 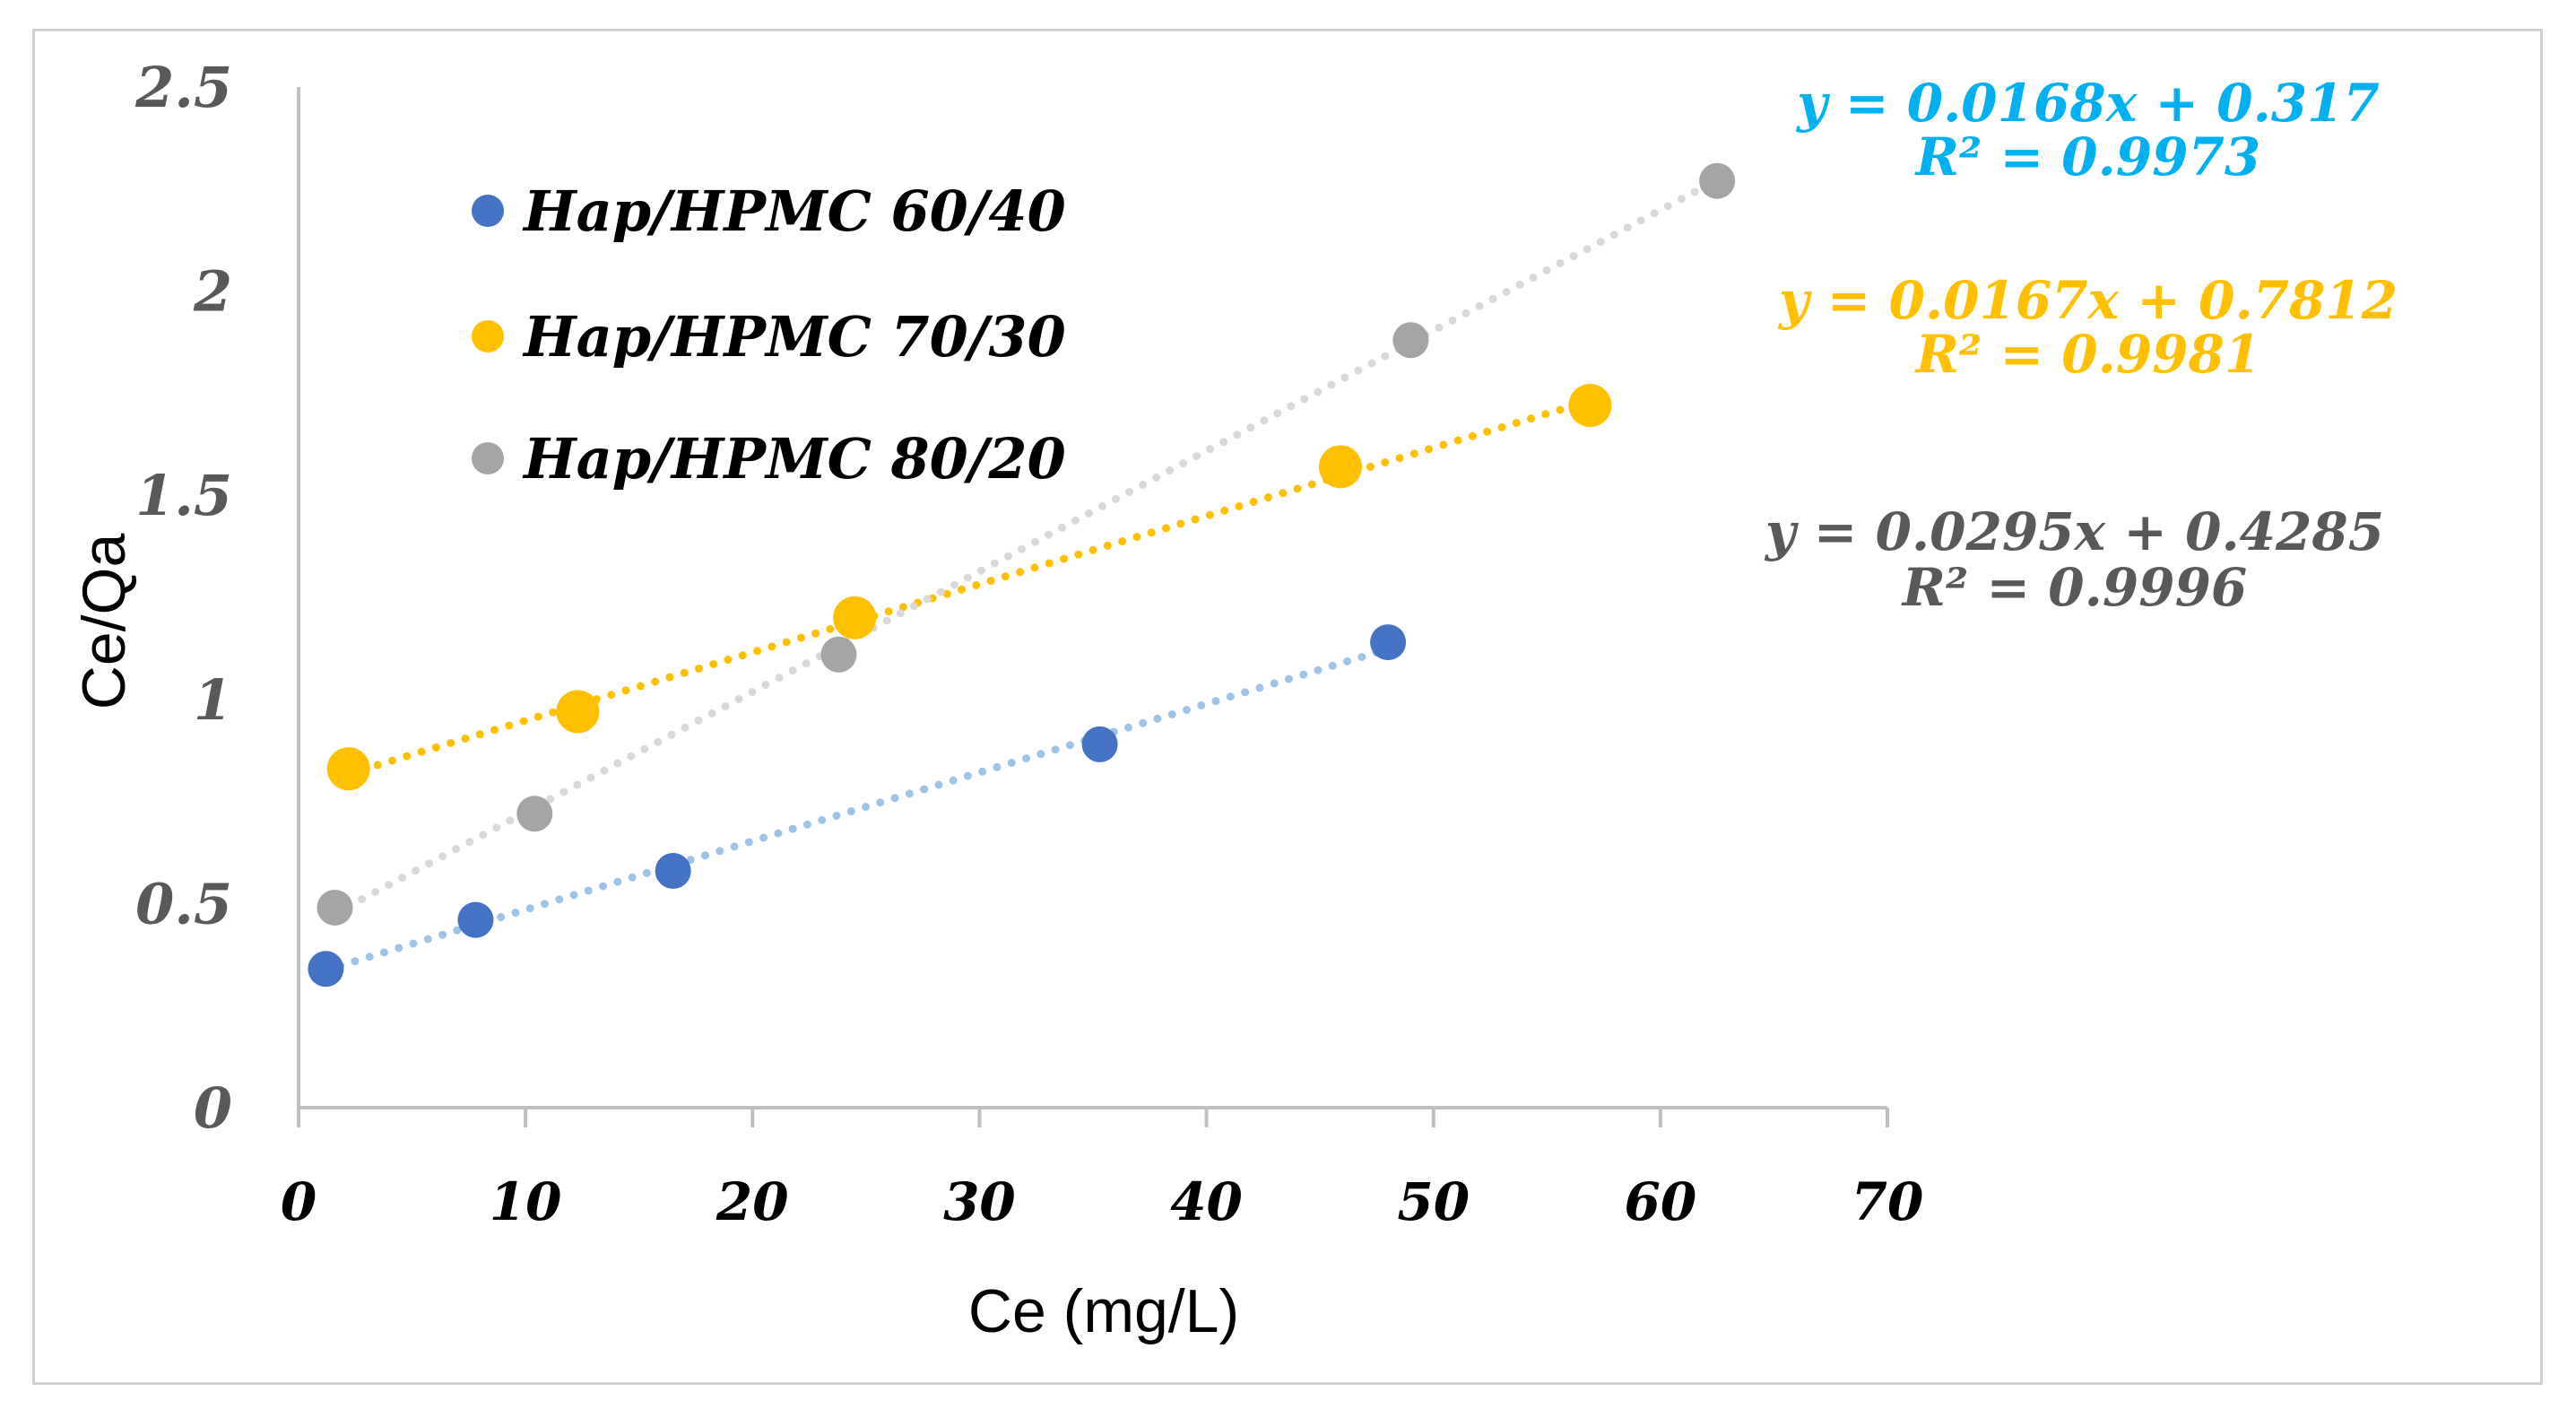 What do you see at coordinates (183, 87) in the screenshot?
I see `y-tick-label: 2.5` at bounding box center [183, 87].